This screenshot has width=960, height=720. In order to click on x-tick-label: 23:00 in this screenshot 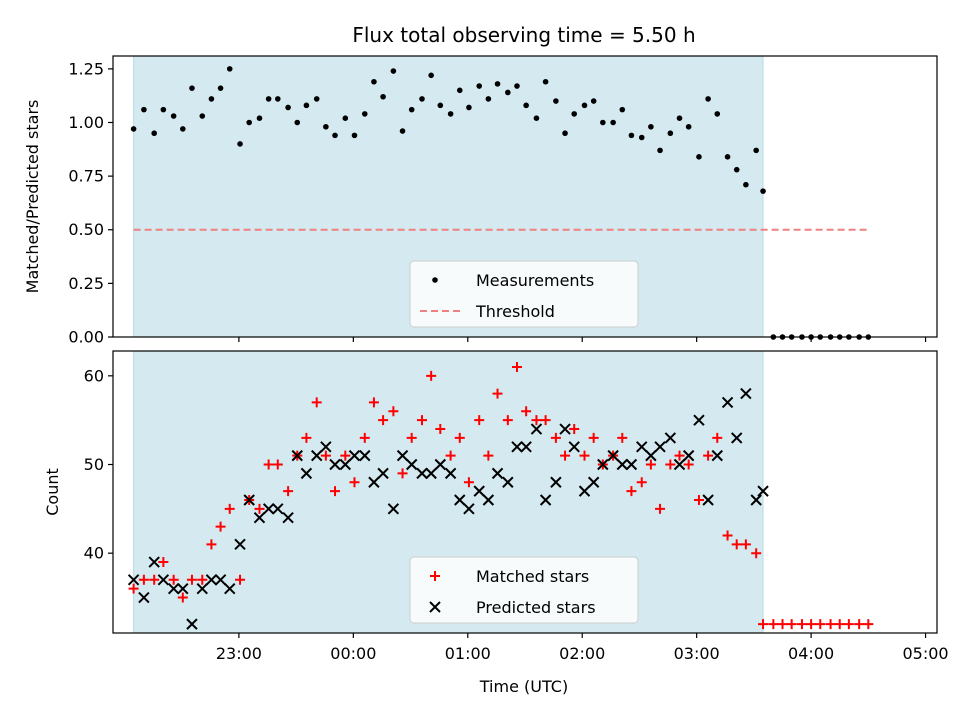, I will do `click(239, 653)`.